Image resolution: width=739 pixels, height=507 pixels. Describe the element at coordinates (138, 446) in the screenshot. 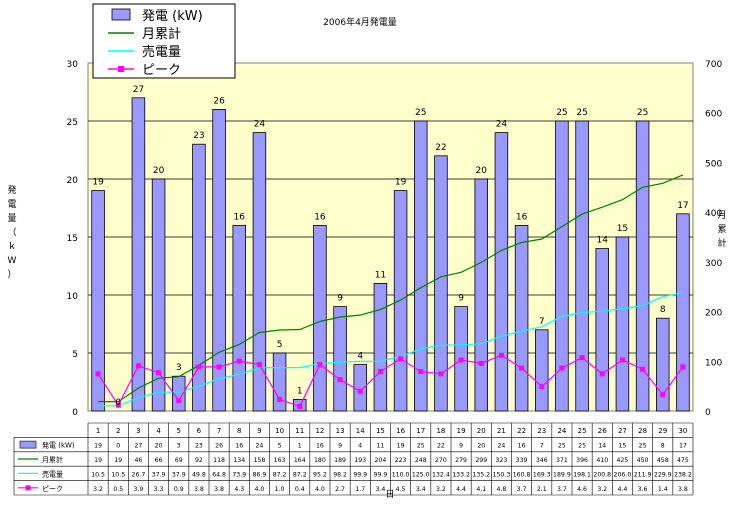

I see `table-cell: 27` at that location.